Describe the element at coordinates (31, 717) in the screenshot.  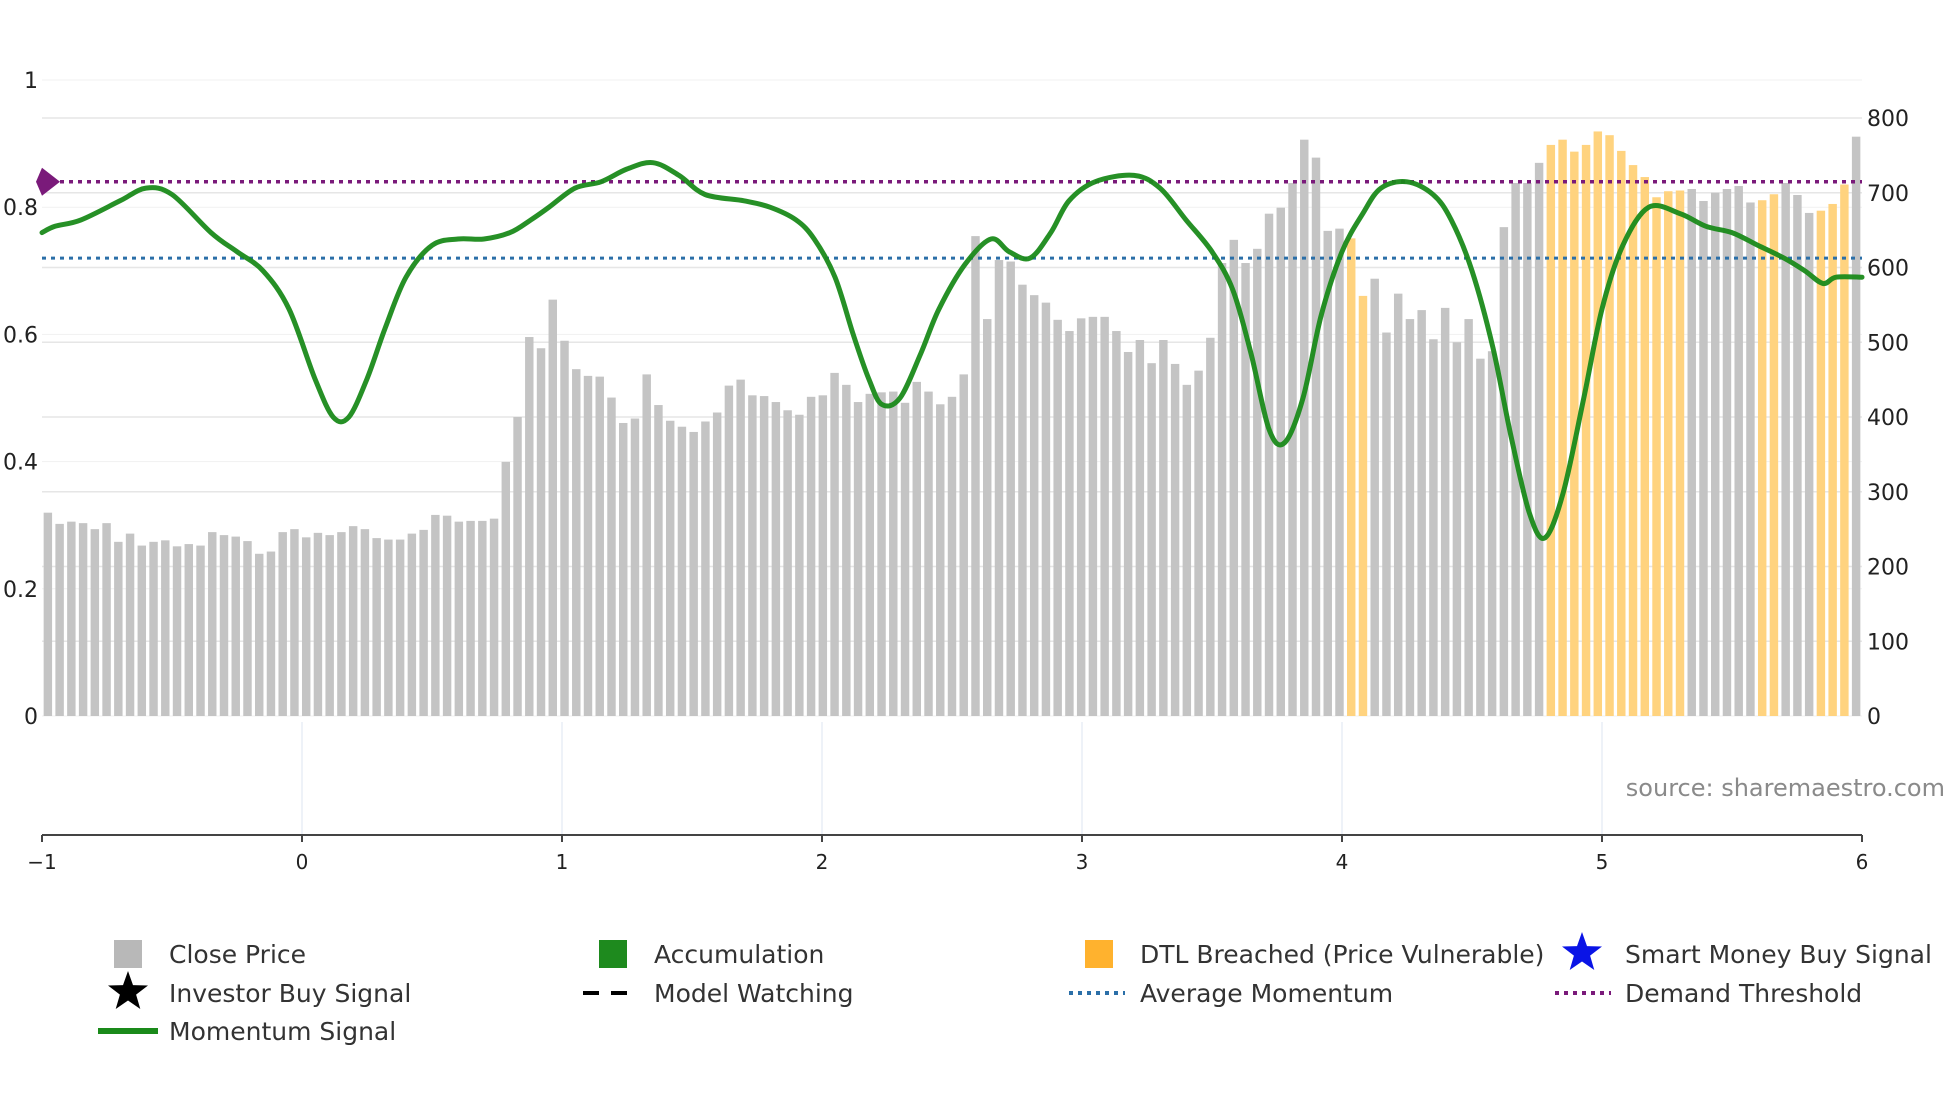
I see `y-left-tick-label: 0` at that location.